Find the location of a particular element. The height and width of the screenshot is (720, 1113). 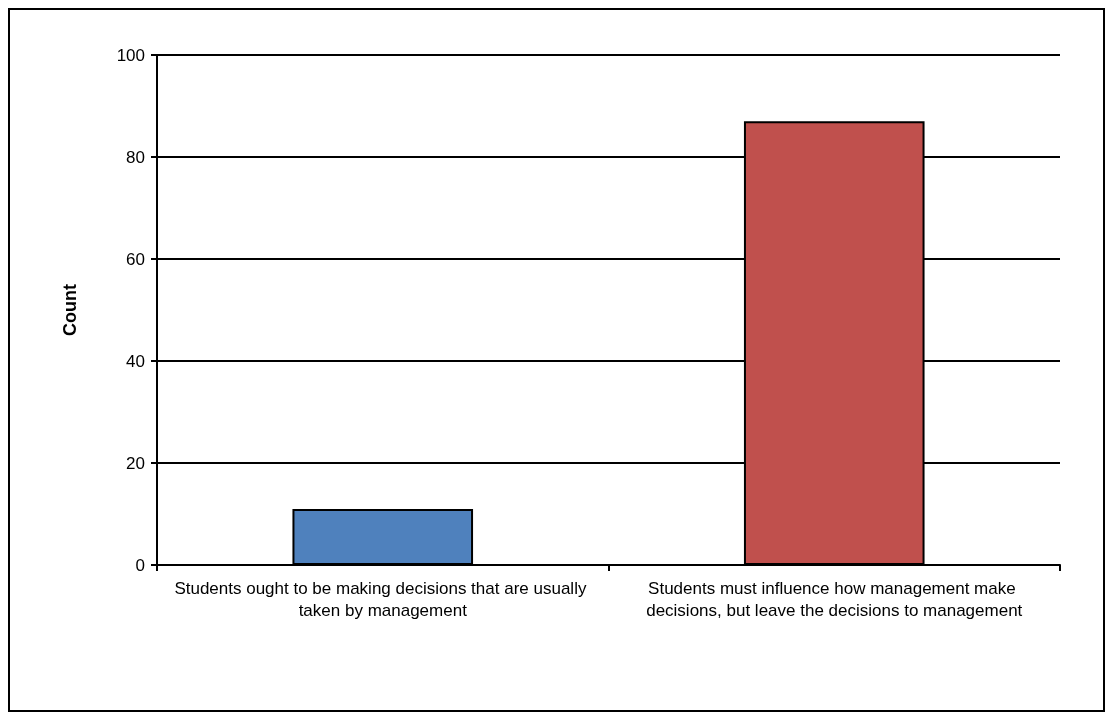

y-tick-label: 40 is located at coordinates (135, 361).